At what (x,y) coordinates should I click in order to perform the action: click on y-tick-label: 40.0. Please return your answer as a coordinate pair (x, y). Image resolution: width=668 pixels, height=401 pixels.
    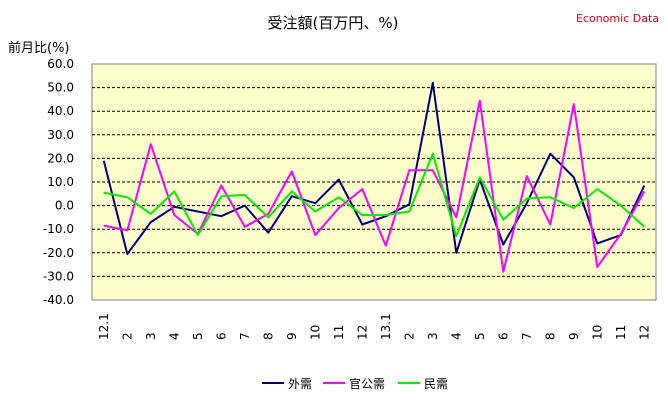
    Looking at the image, I should click on (60, 111).